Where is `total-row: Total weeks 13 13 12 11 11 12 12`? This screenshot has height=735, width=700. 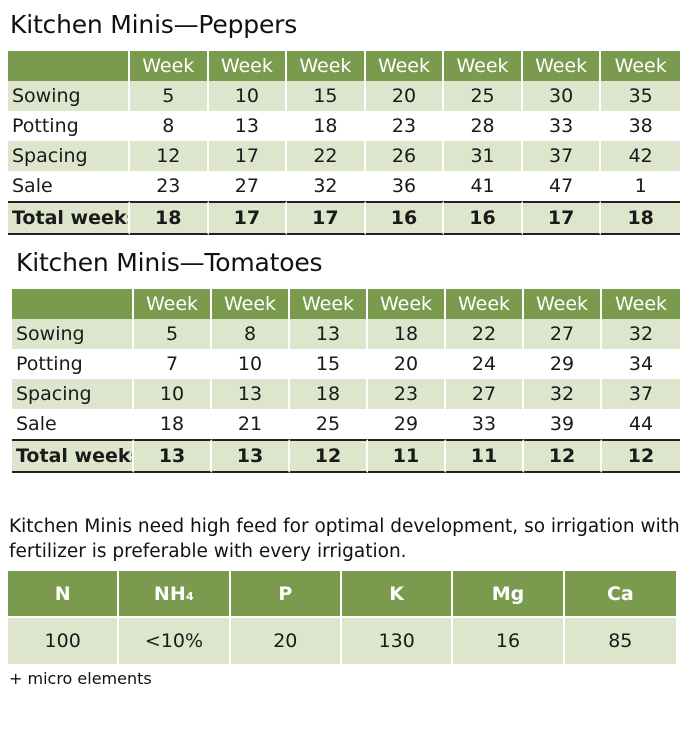
total-row: Total weeks 13 13 12 11 11 12 12 is located at coordinates (346, 456).